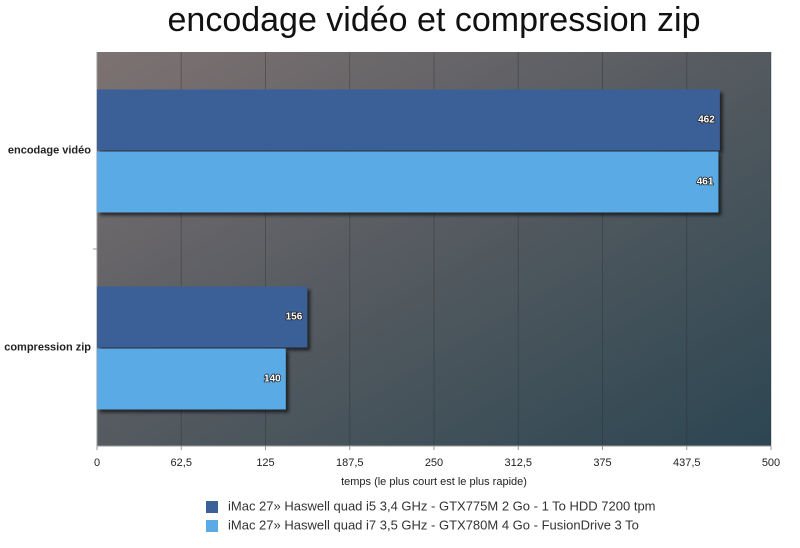 This screenshot has height=548, width=800. I want to click on y-tick-label: compression zip, so click(47, 347).